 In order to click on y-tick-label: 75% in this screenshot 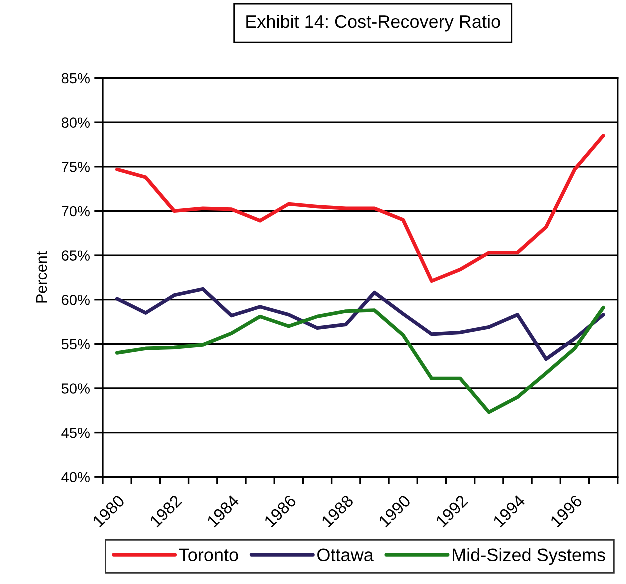, I will do `click(76, 167)`.